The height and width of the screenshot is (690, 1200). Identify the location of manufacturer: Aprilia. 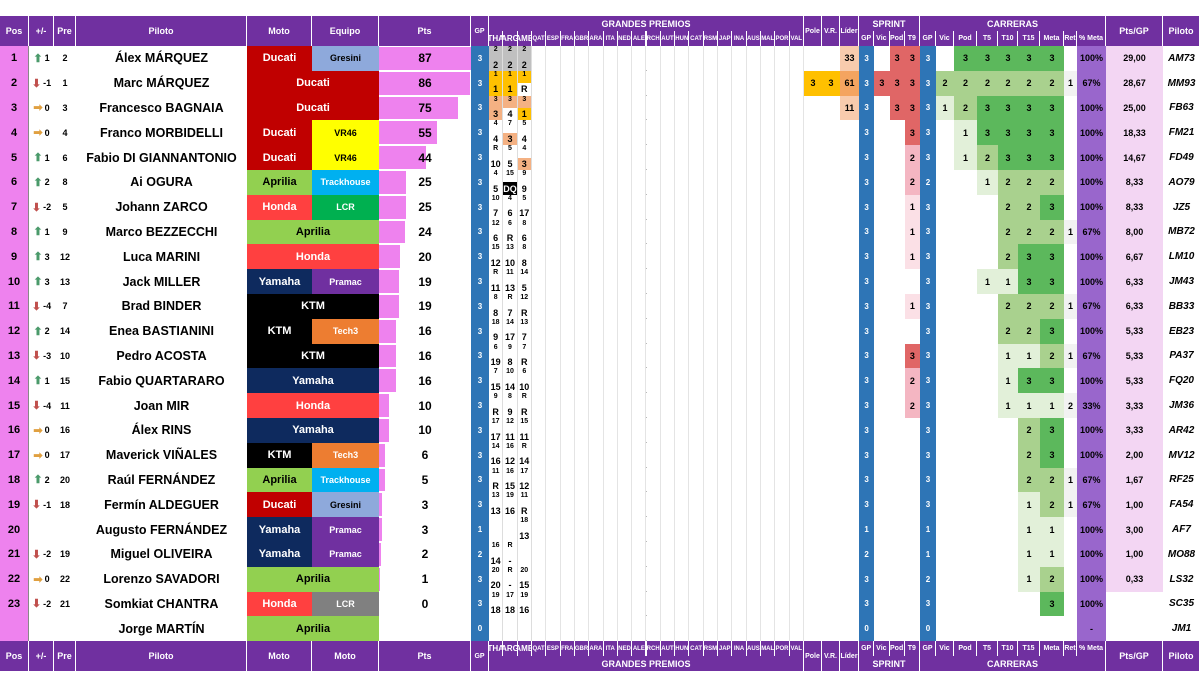
(313, 579).